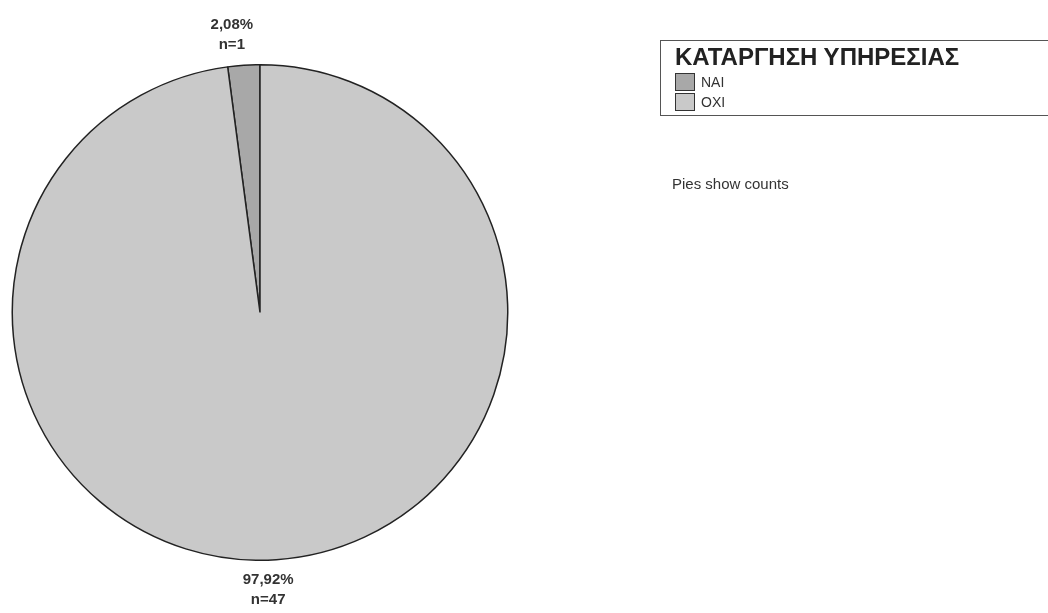 The width and height of the screenshot is (1048, 613). Describe the element at coordinates (232, 34) in the screenshot. I see `data-label: 2,08% n=1` at that location.